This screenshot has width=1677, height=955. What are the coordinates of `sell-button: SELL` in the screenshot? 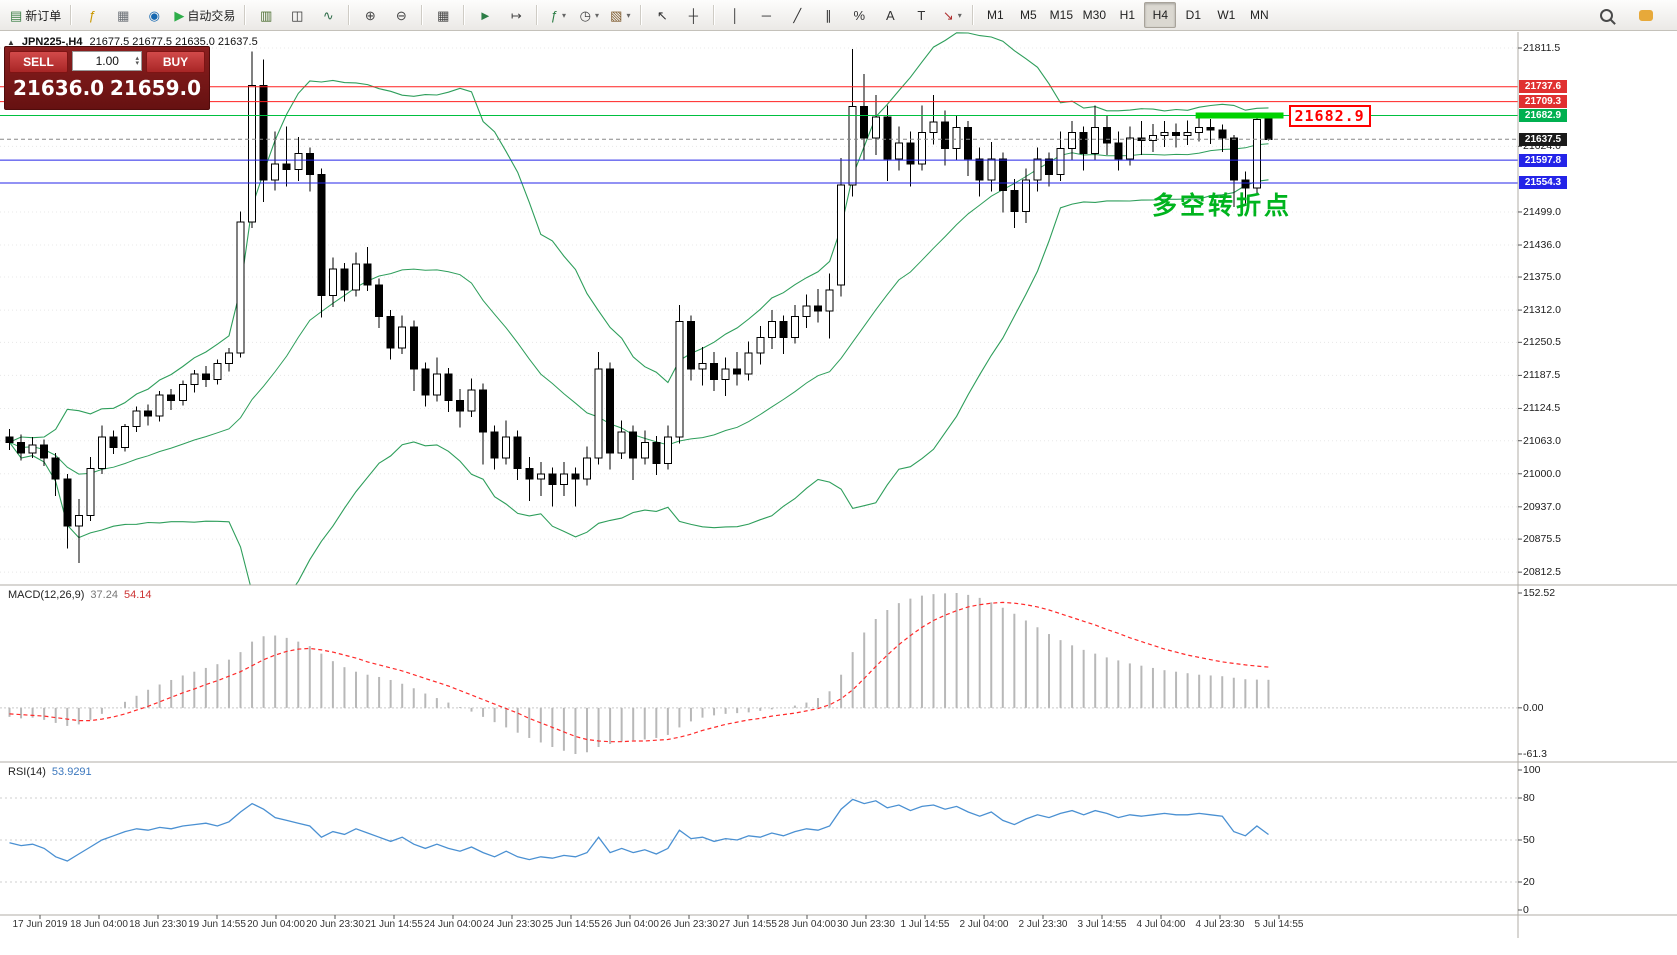 It's located at (38, 62).